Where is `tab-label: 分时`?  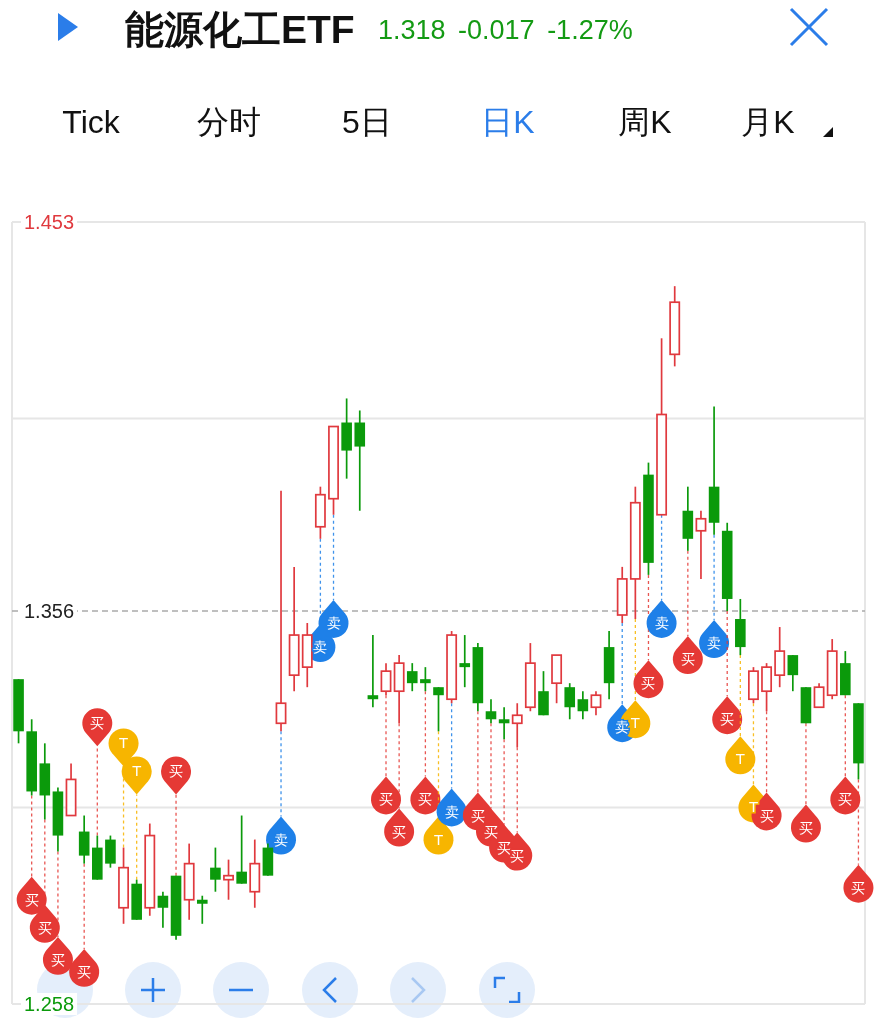
tab-label: 分时 is located at coordinates (229, 122).